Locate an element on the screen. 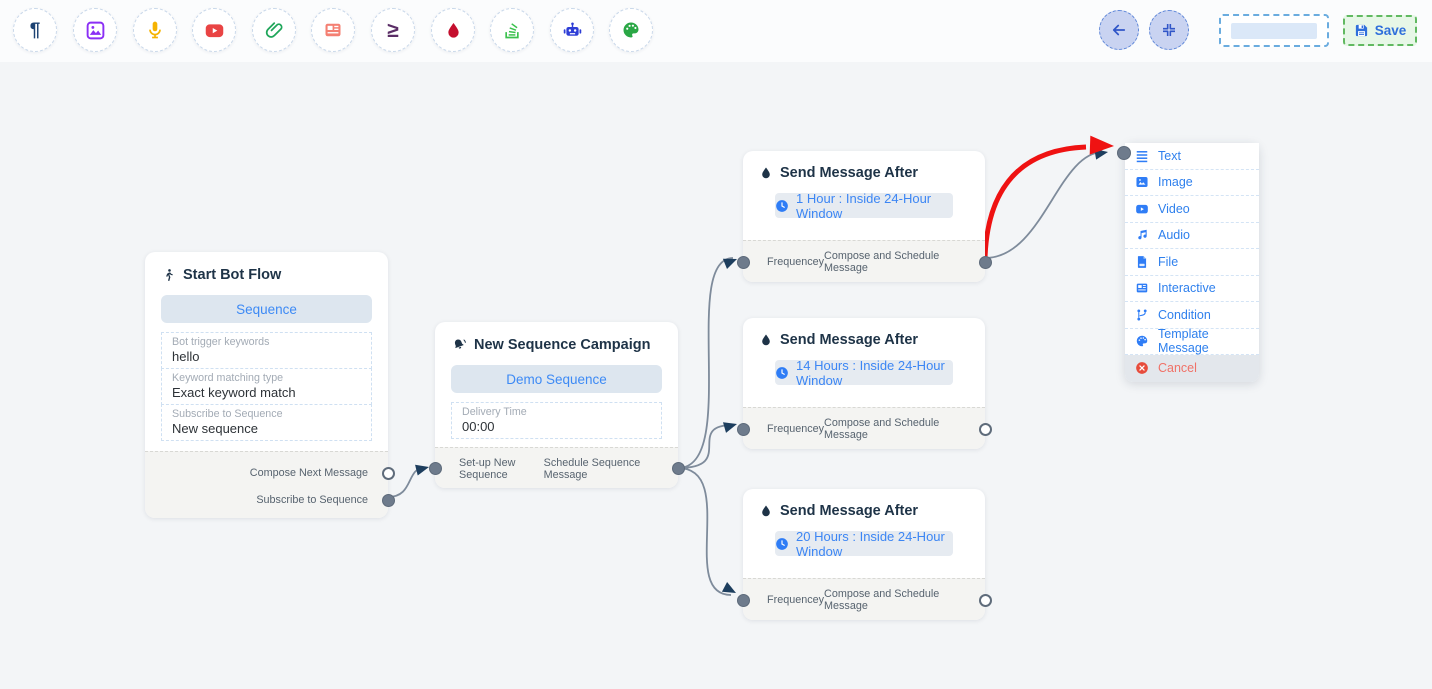  toolbar-file-button is located at coordinates (274, 30).